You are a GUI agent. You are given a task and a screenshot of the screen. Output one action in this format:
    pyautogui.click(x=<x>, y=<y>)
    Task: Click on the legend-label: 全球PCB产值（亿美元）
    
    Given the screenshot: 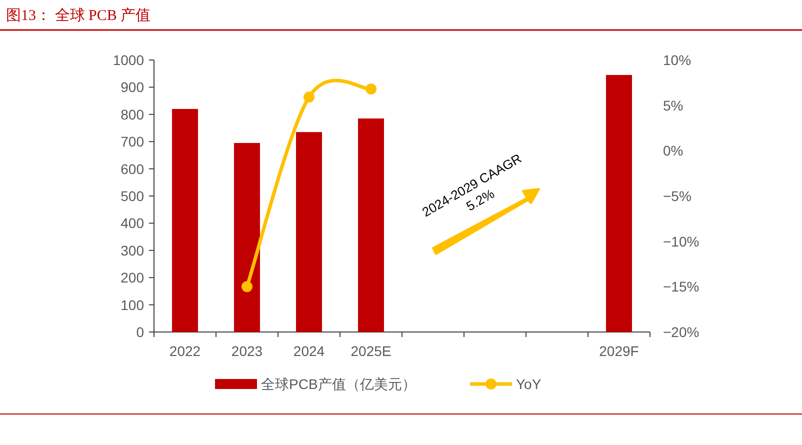 What is the action you would take?
    pyautogui.click(x=338, y=384)
    